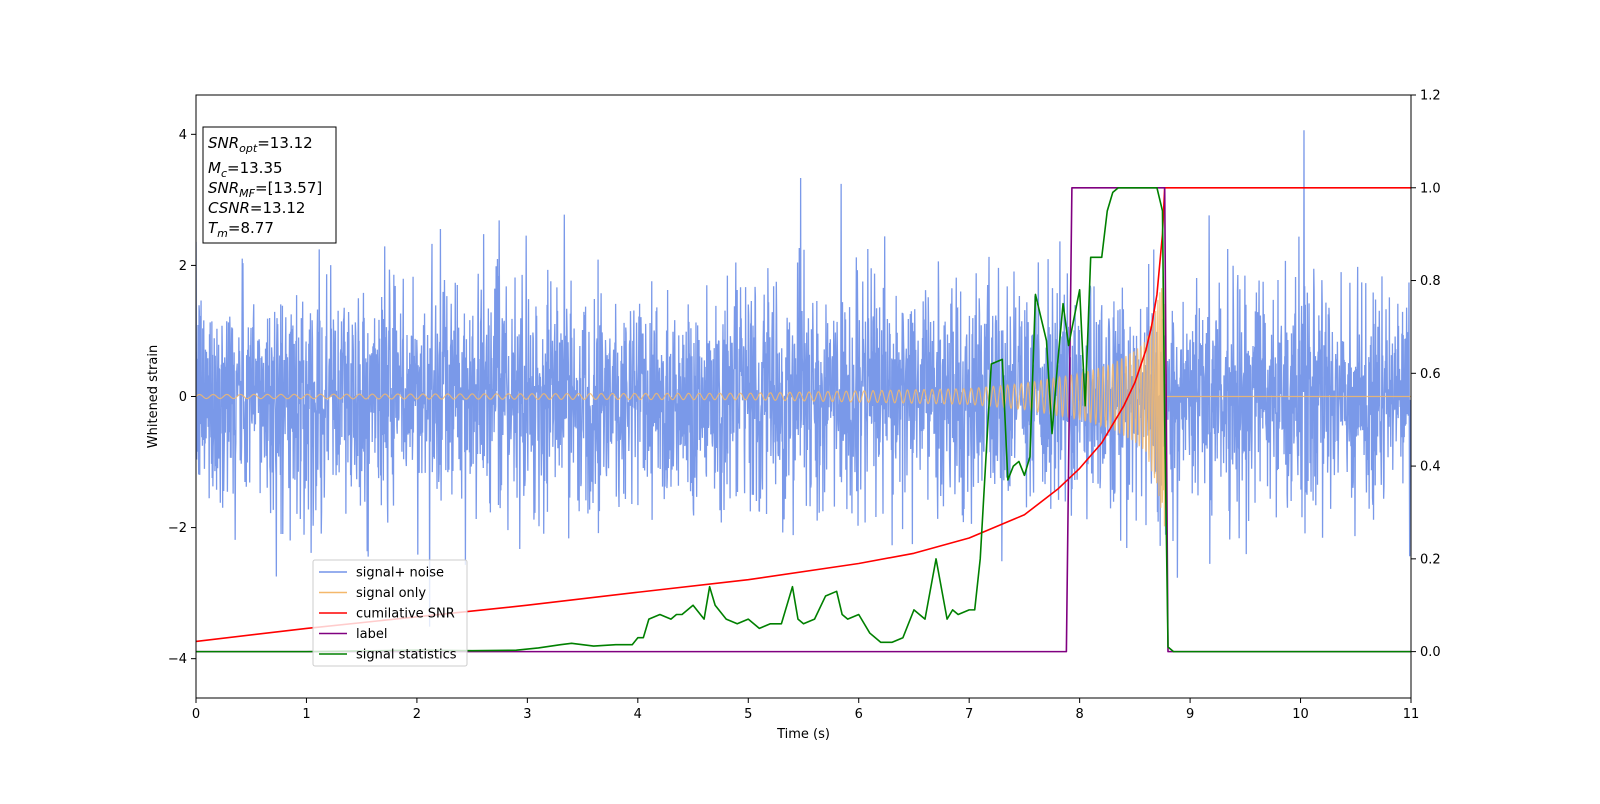 The width and height of the screenshot is (1600, 804). What do you see at coordinates (1430, 188) in the screenshot?
I see `y-right-tick-label: 1.0` at bounding box center [1430, 188].